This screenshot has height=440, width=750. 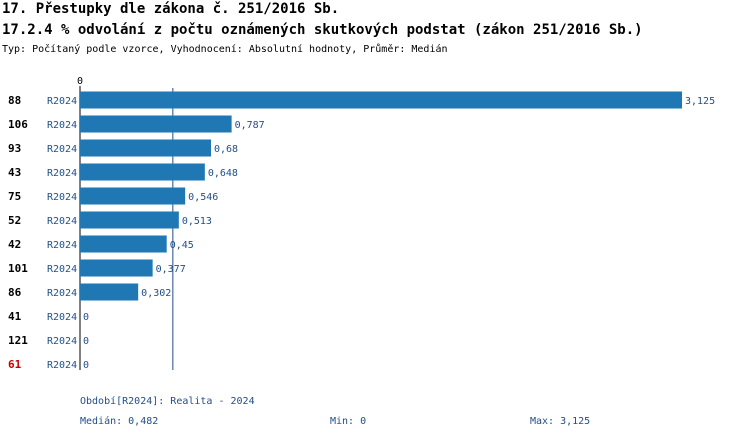 What do you see at coordinates (119, 421) in the screenshot?
I see `median-stat: Medián: 0,482` at bounding box center [119, 421].